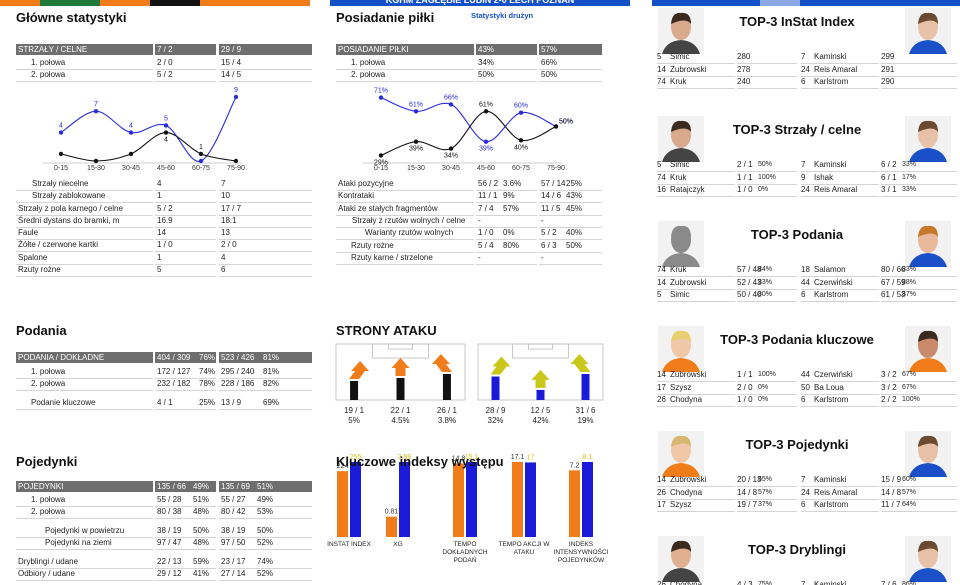  Describe the element at coordinates (747, 504) in the screenshot. I see `player-cell: 19 / 7` at that location.